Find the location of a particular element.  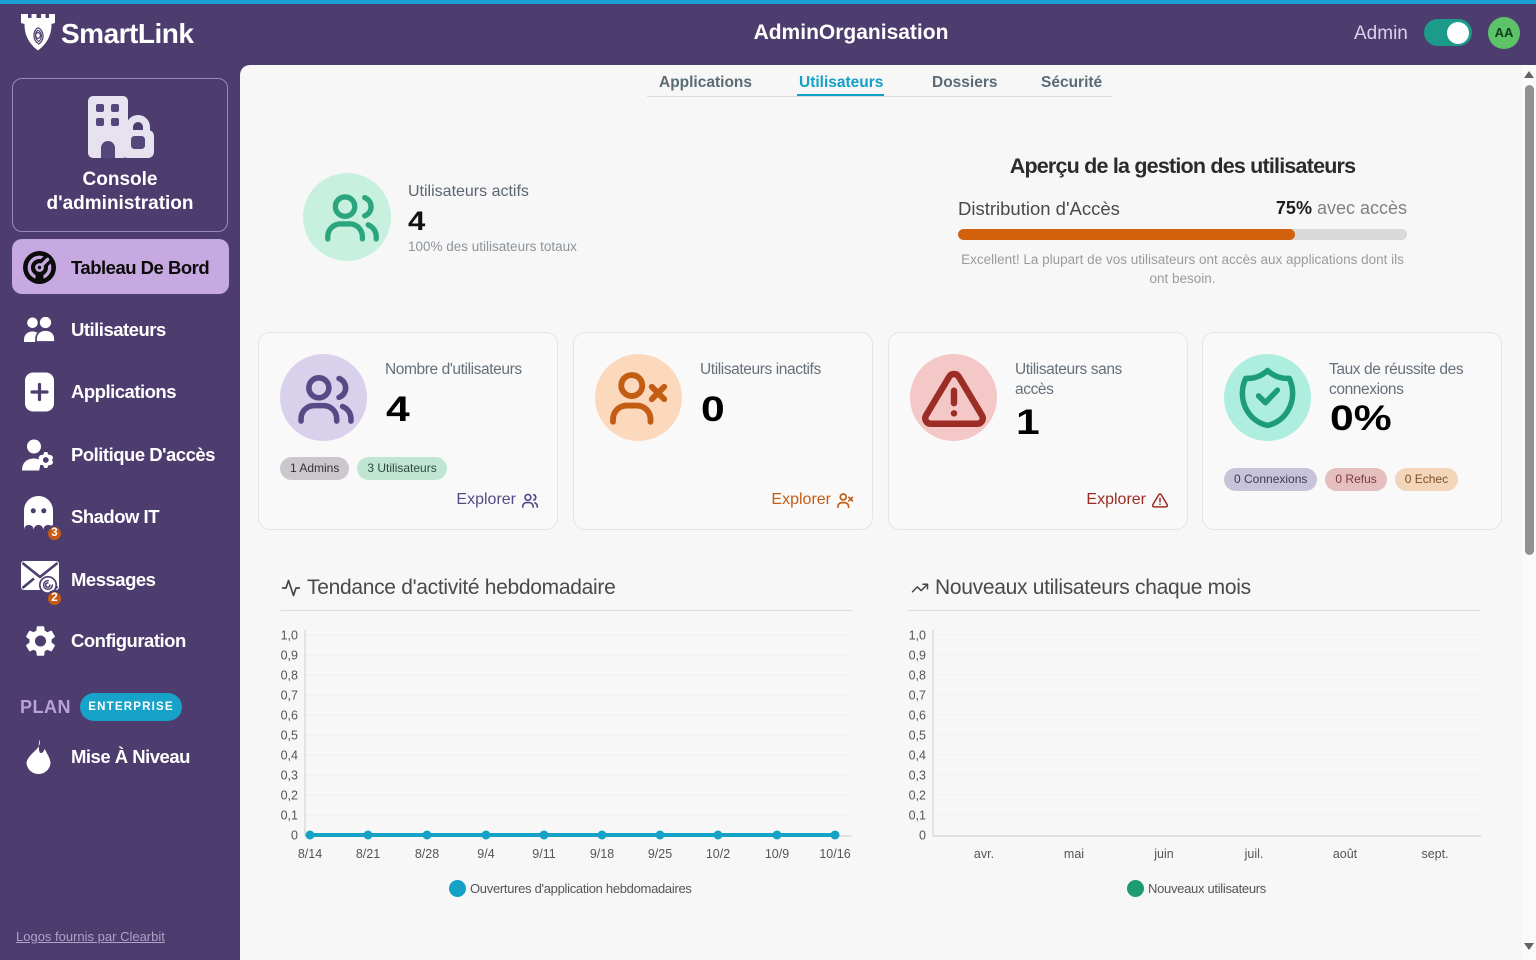

svg-text: 9/4 is located at coordinates (485, 854).